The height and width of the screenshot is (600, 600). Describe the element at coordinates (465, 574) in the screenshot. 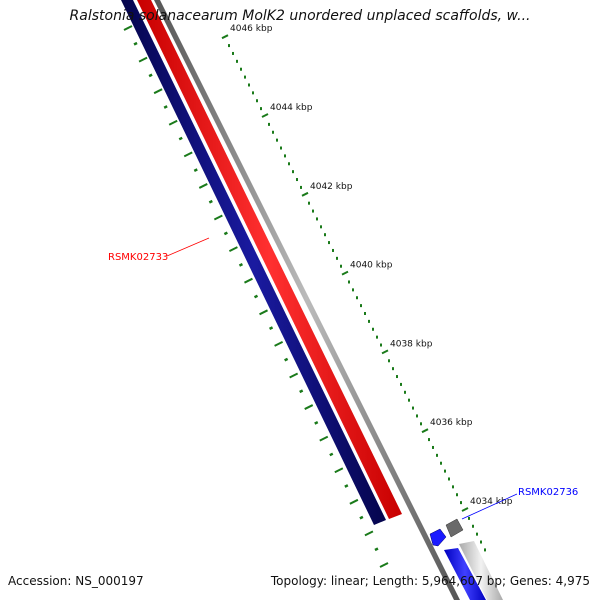

I see `next-reverse-gene` at that location.